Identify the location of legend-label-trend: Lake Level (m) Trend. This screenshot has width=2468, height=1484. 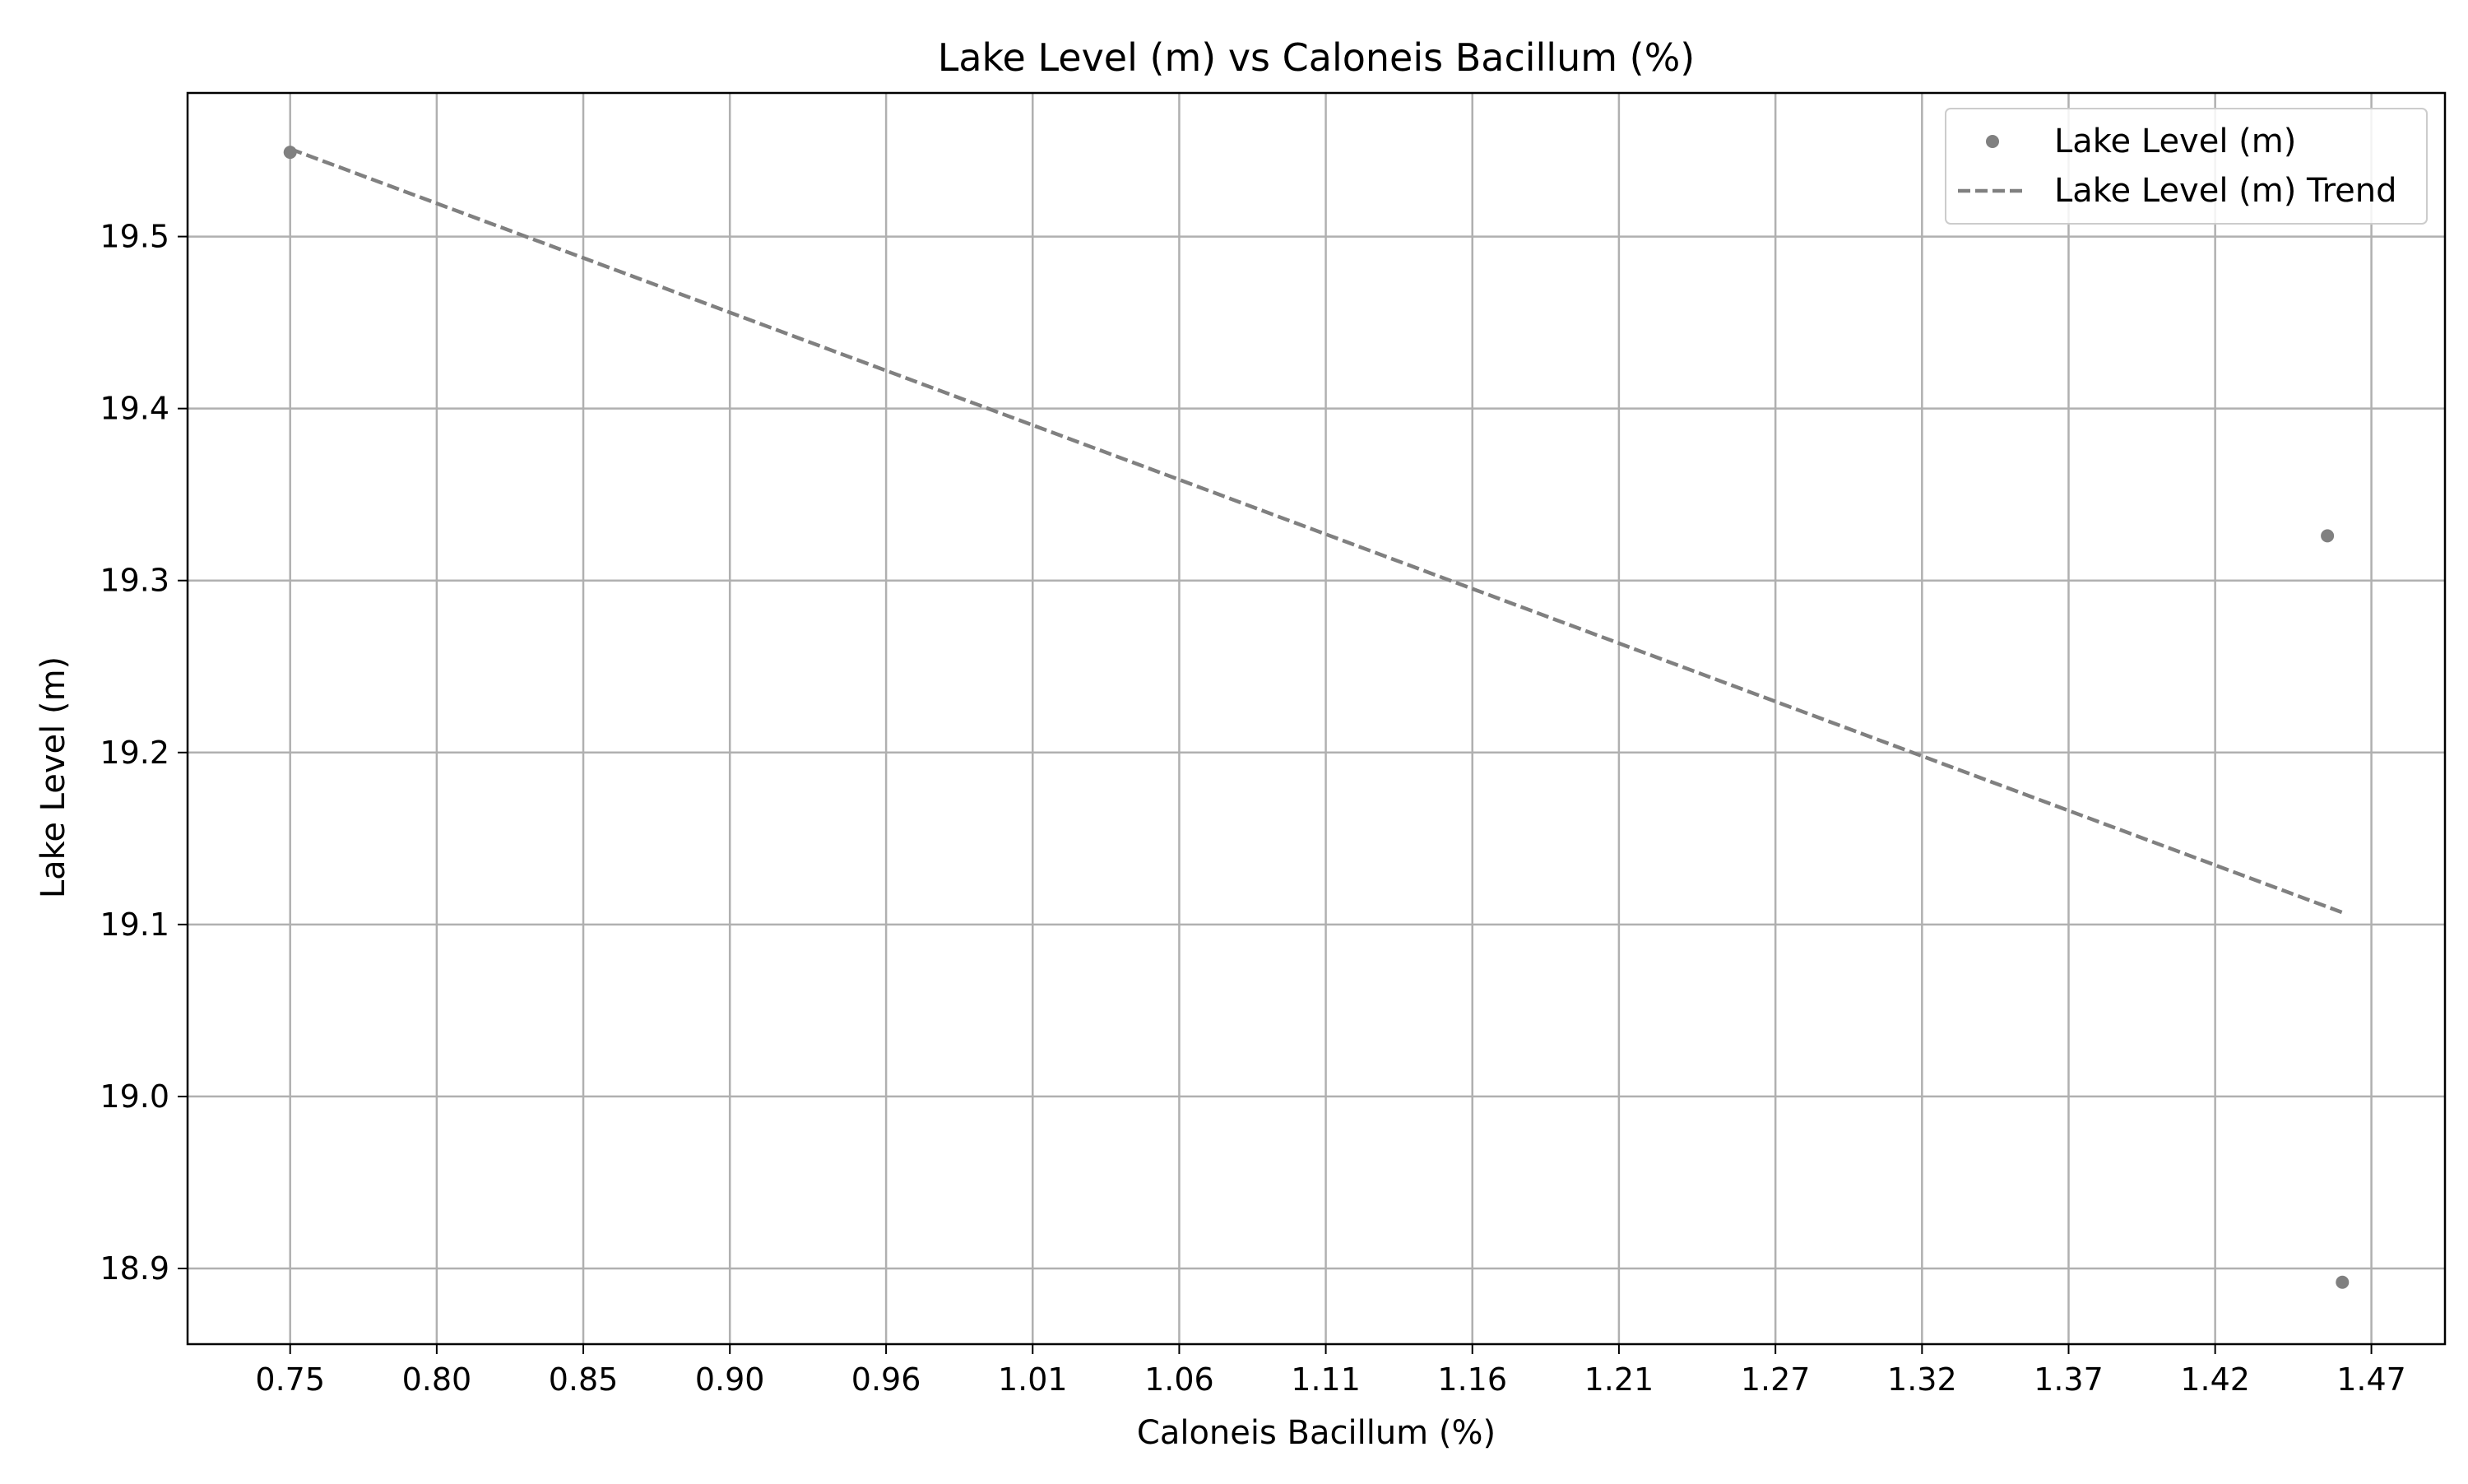
(2225, 191).